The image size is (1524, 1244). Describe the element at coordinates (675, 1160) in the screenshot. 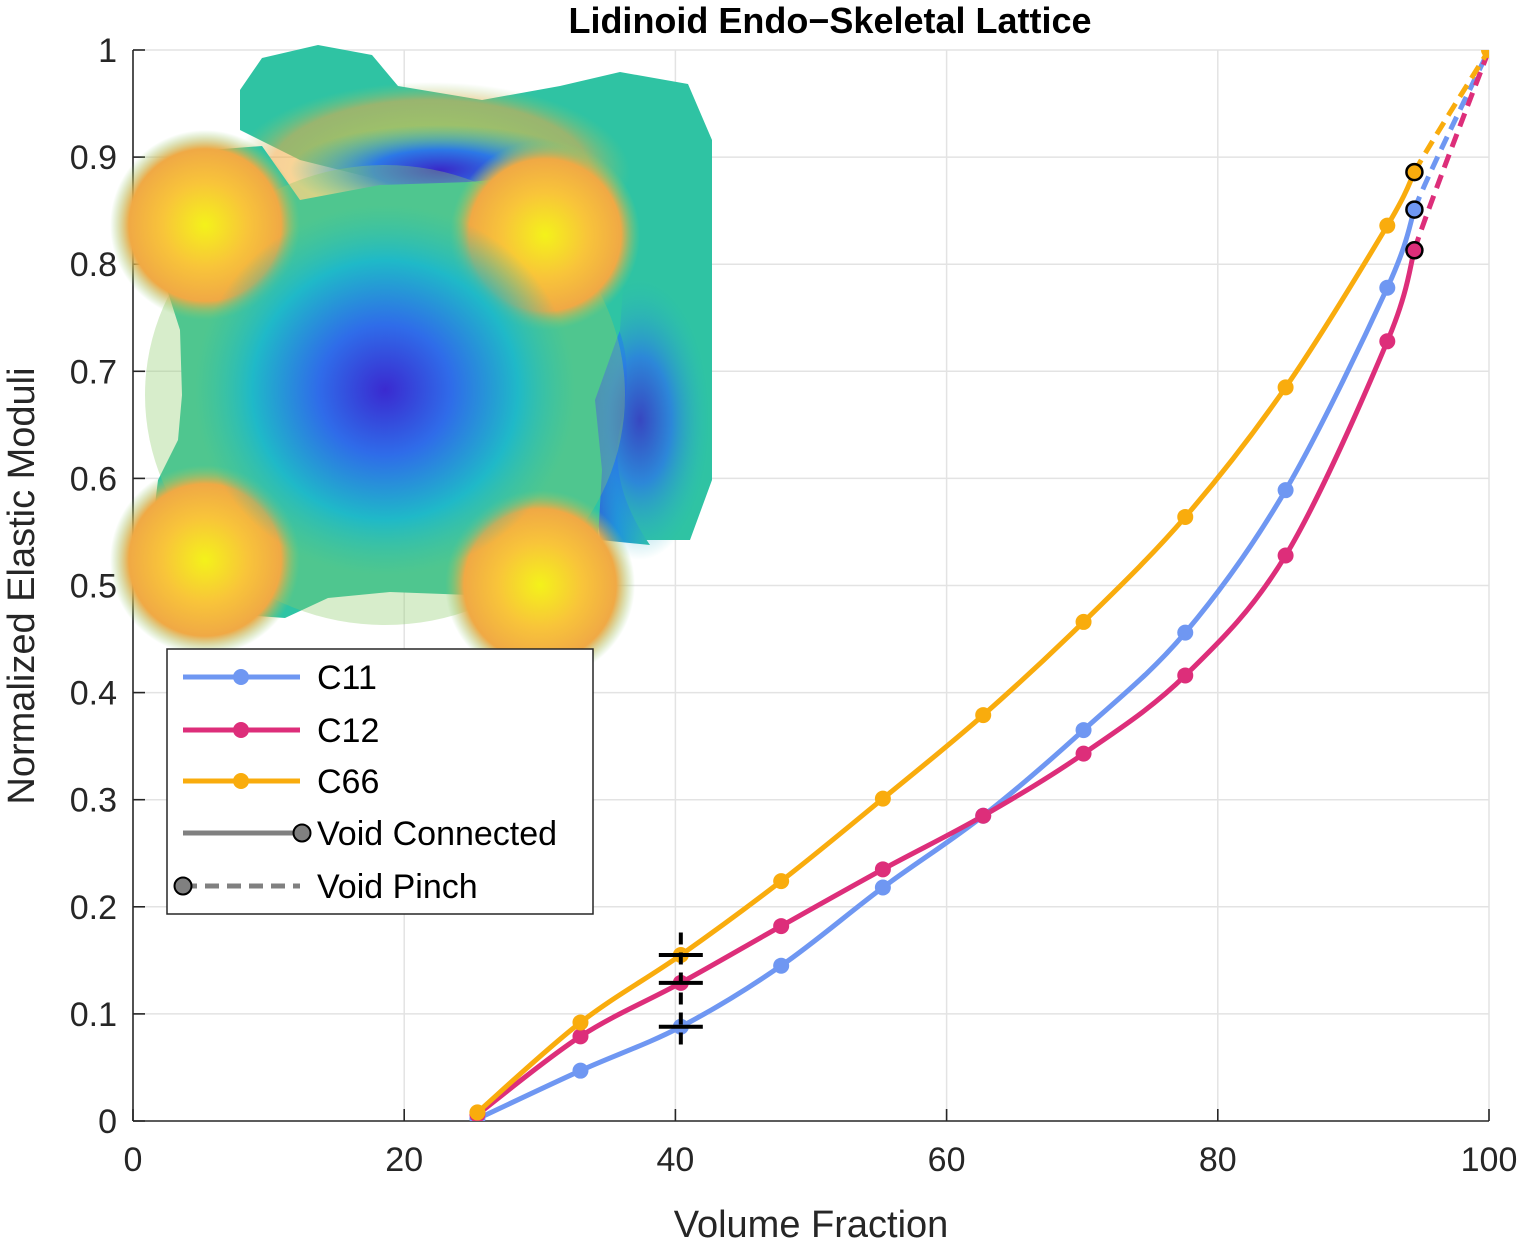

I see `x-tick-label: 40` at that location.